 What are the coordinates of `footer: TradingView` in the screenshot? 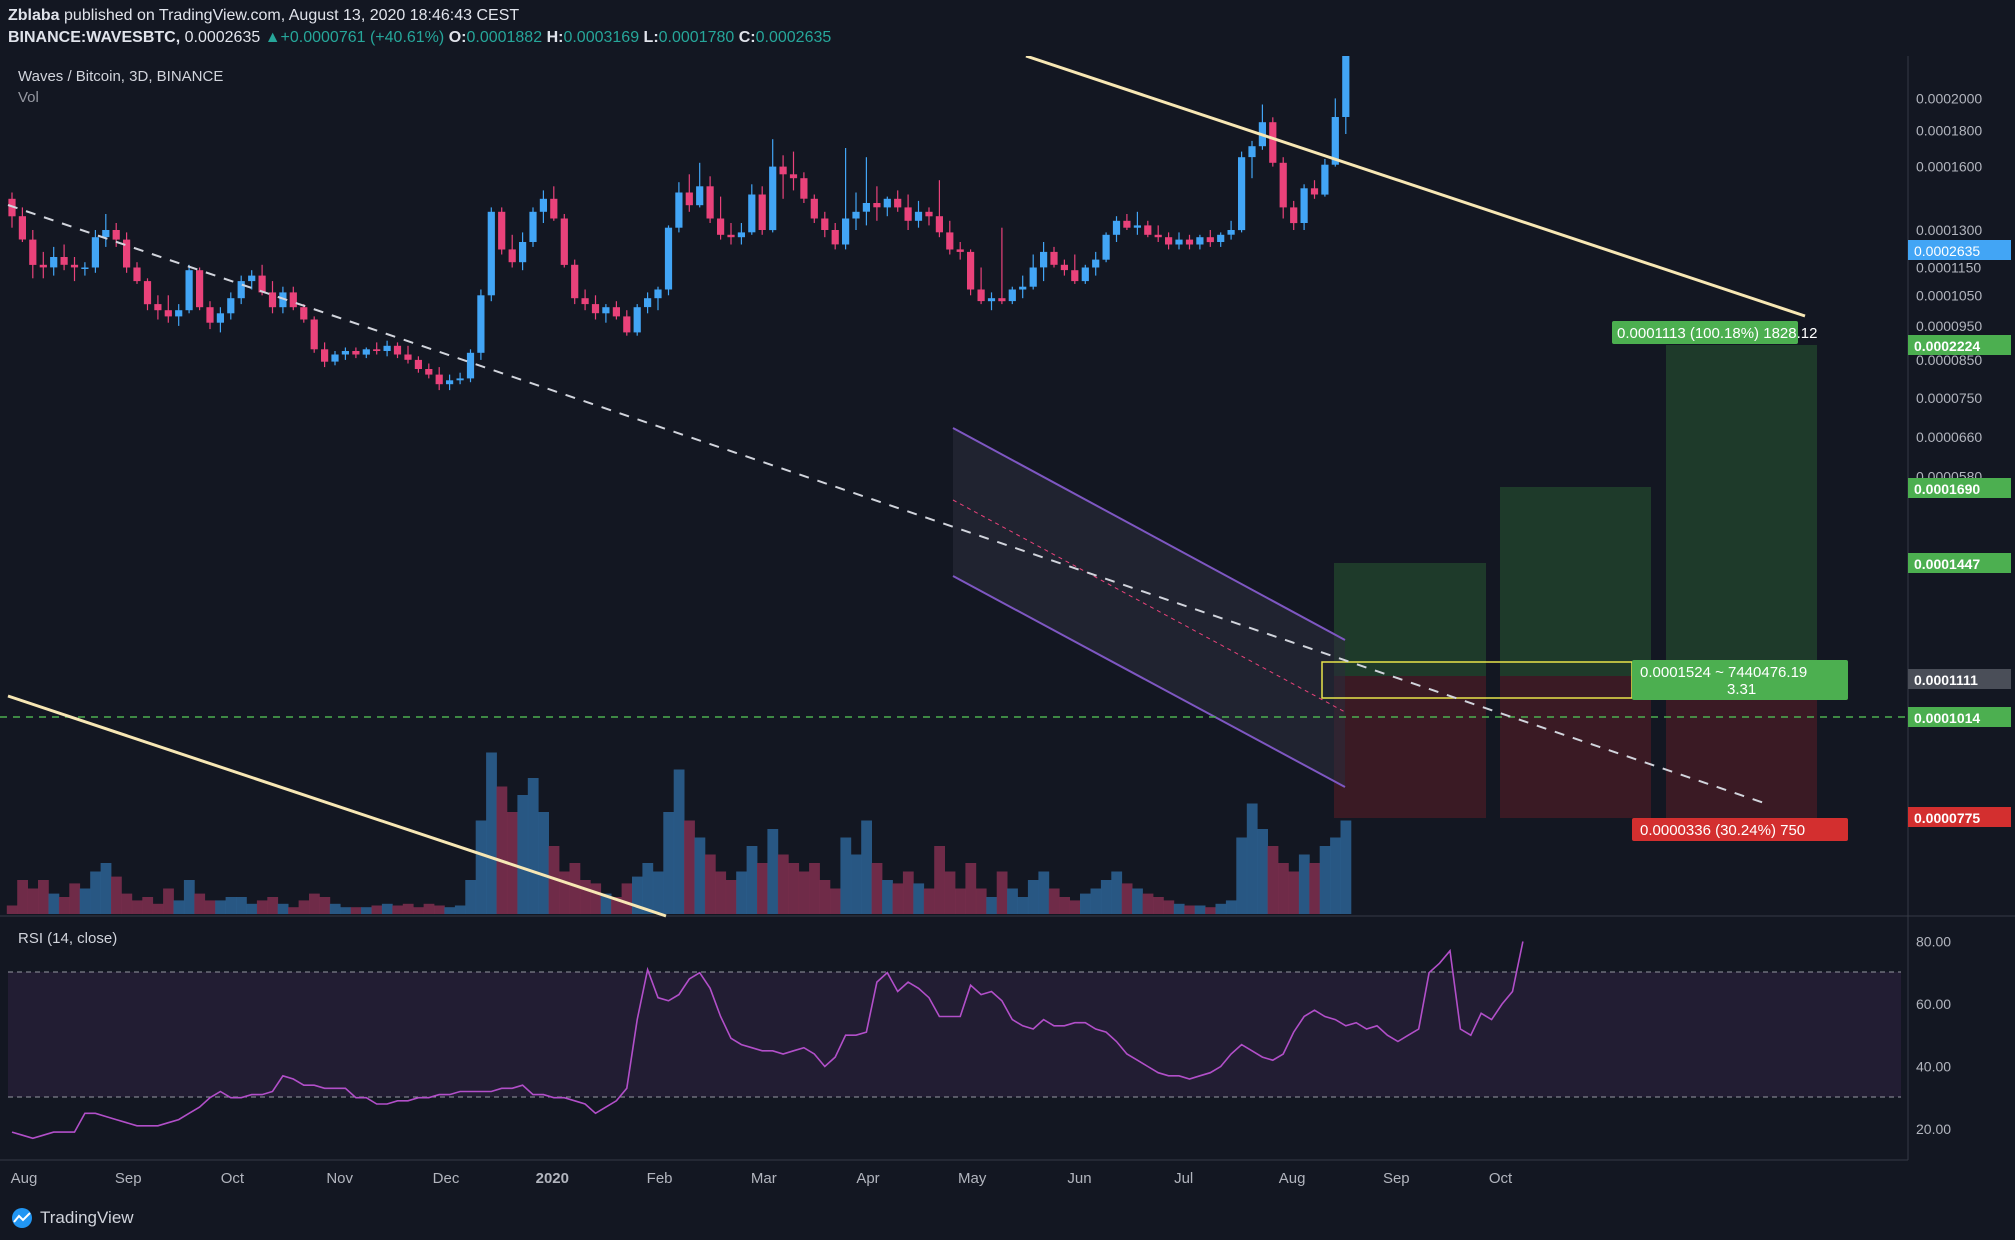 It's located at (1007, 1219).